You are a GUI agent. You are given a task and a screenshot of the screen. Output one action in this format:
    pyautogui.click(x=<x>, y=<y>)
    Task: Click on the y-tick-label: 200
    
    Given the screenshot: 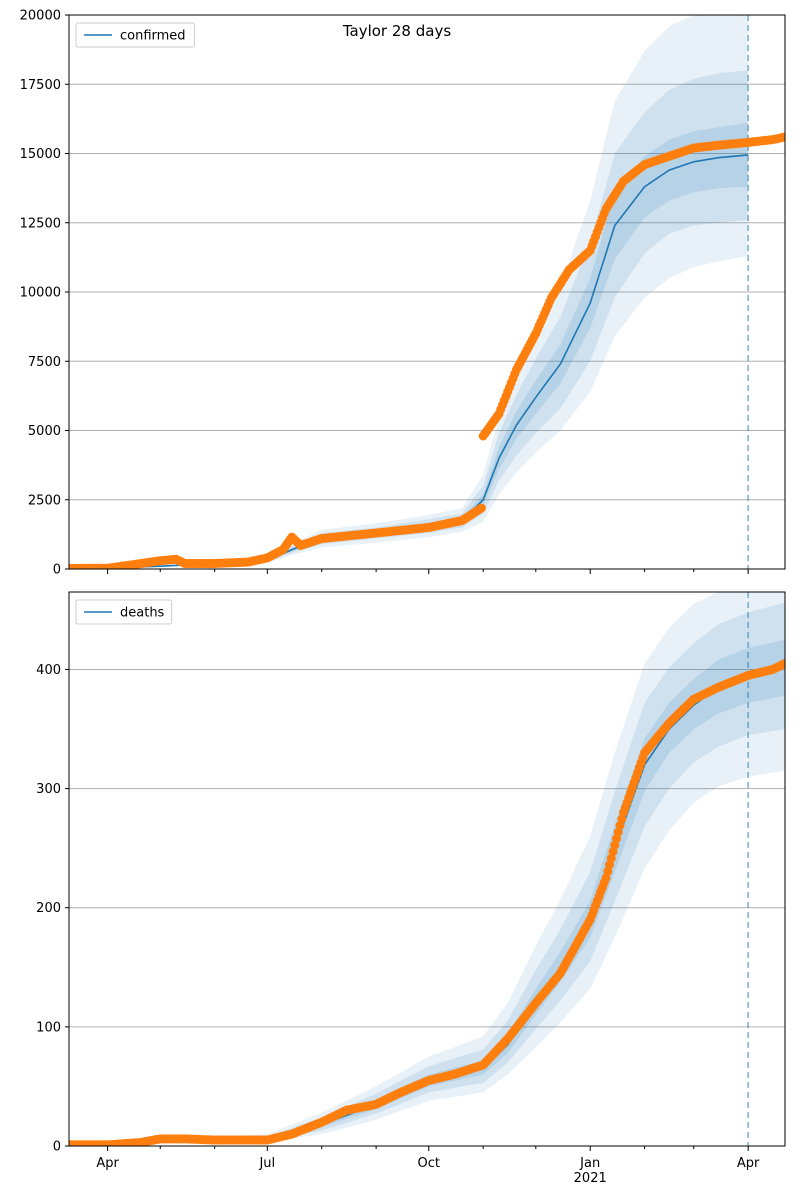 What is the action you would take?
    pyautogui.click(x=48, y=908)
    